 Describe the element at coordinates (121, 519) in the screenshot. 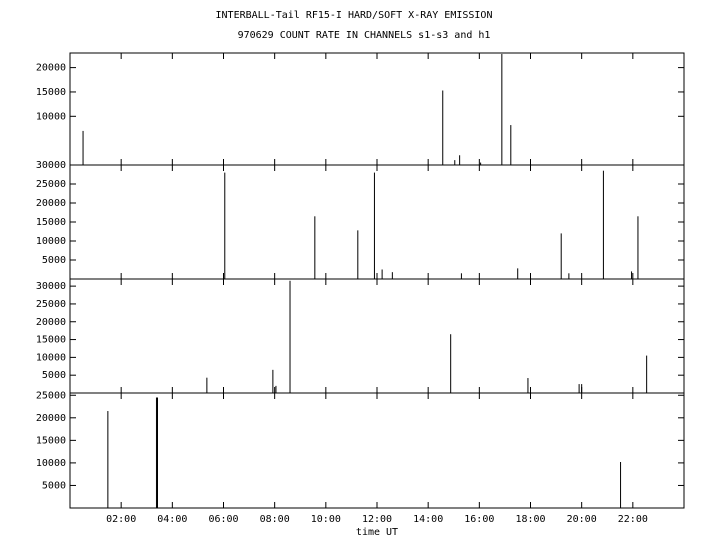

I see `x-tick-label: 02:00` at that location.